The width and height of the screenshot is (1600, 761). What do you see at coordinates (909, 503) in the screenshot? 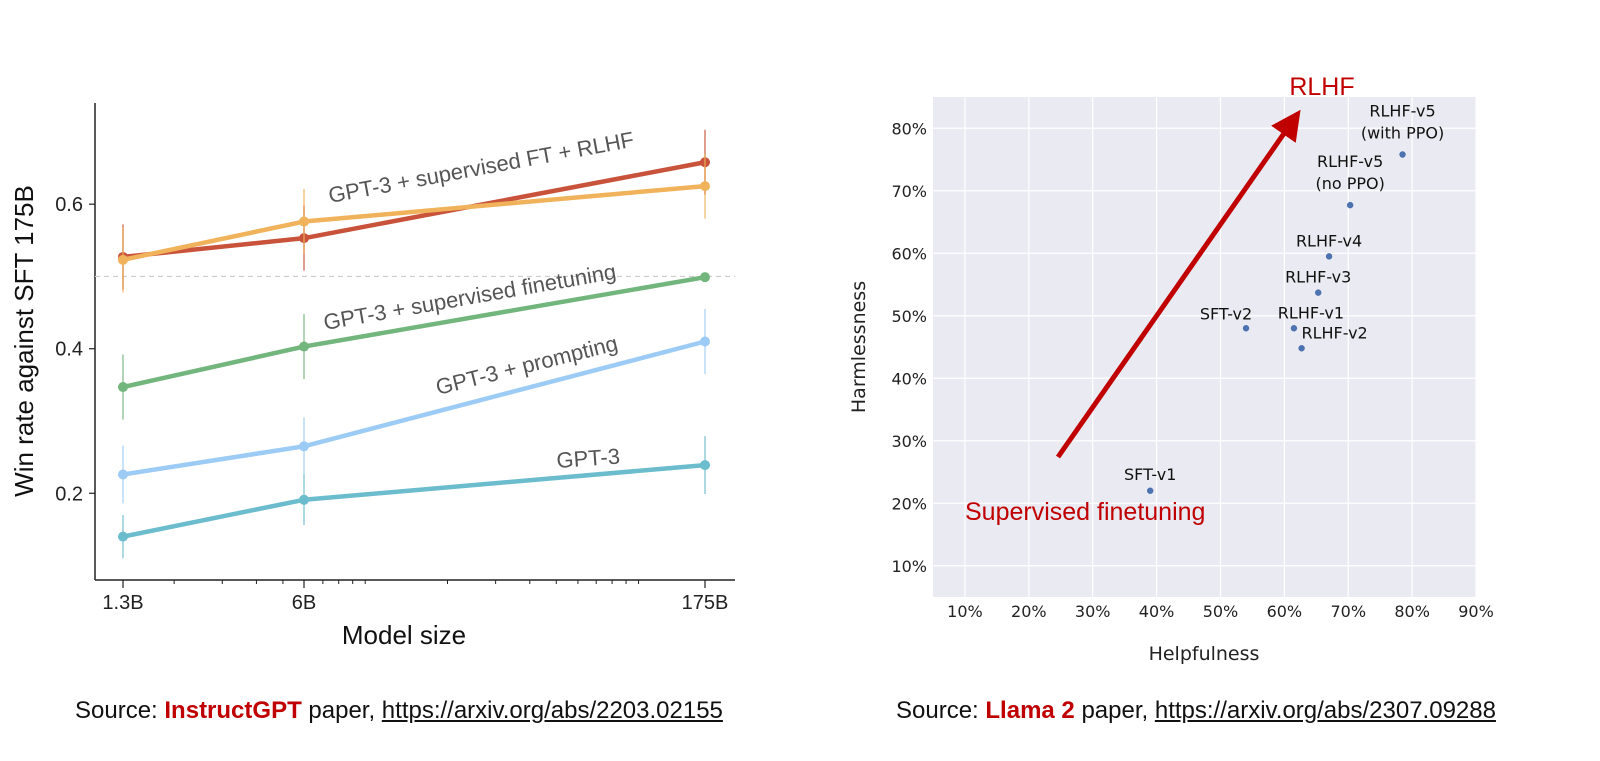
I see `y-tick-label: 20%` at bounding box center [909, 503].